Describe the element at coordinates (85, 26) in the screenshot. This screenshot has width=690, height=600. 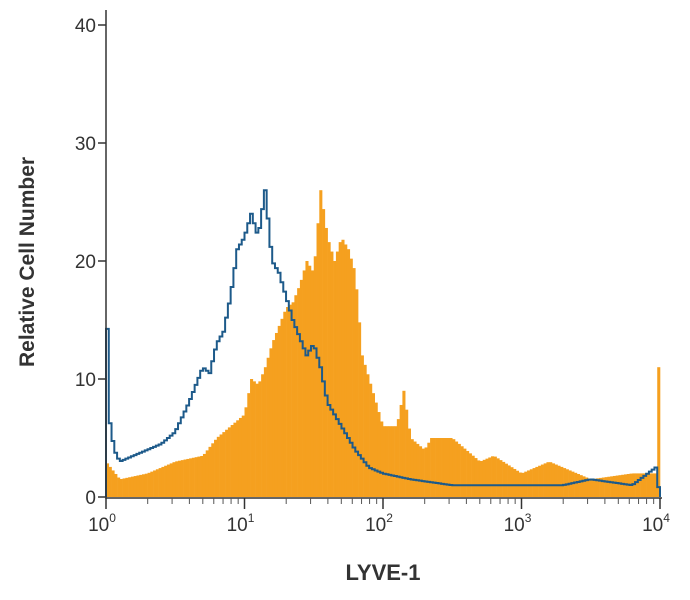
I see `y-tick-label: 40` at that location.